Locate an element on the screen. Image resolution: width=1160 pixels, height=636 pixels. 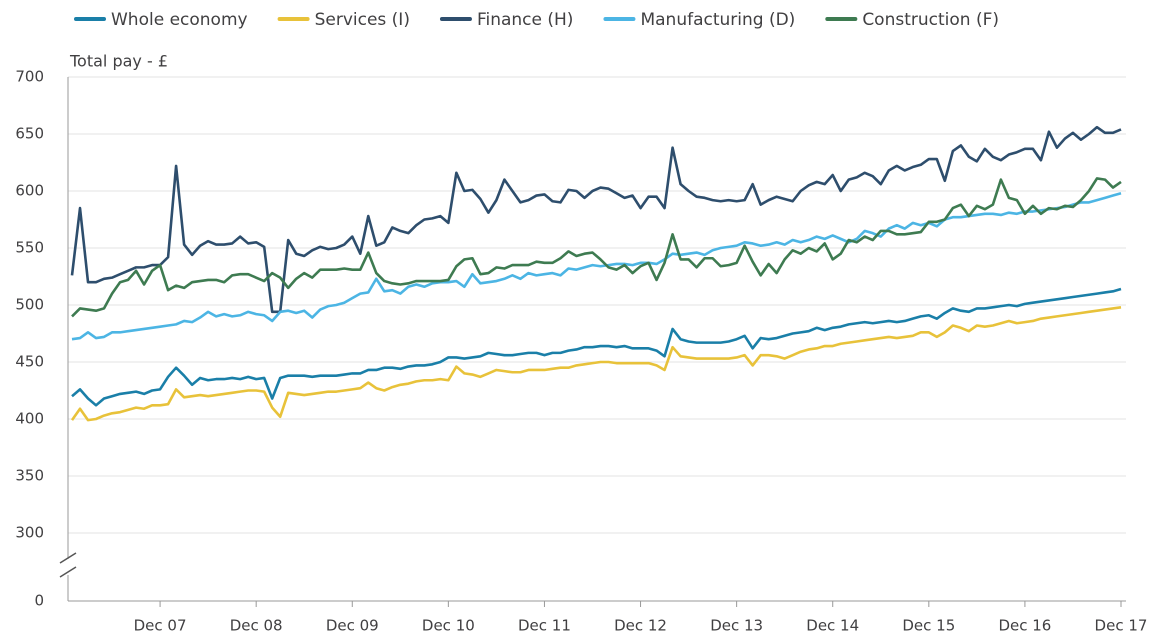
x-tick-label: Dec 15 is located at coordinates (928, 626).